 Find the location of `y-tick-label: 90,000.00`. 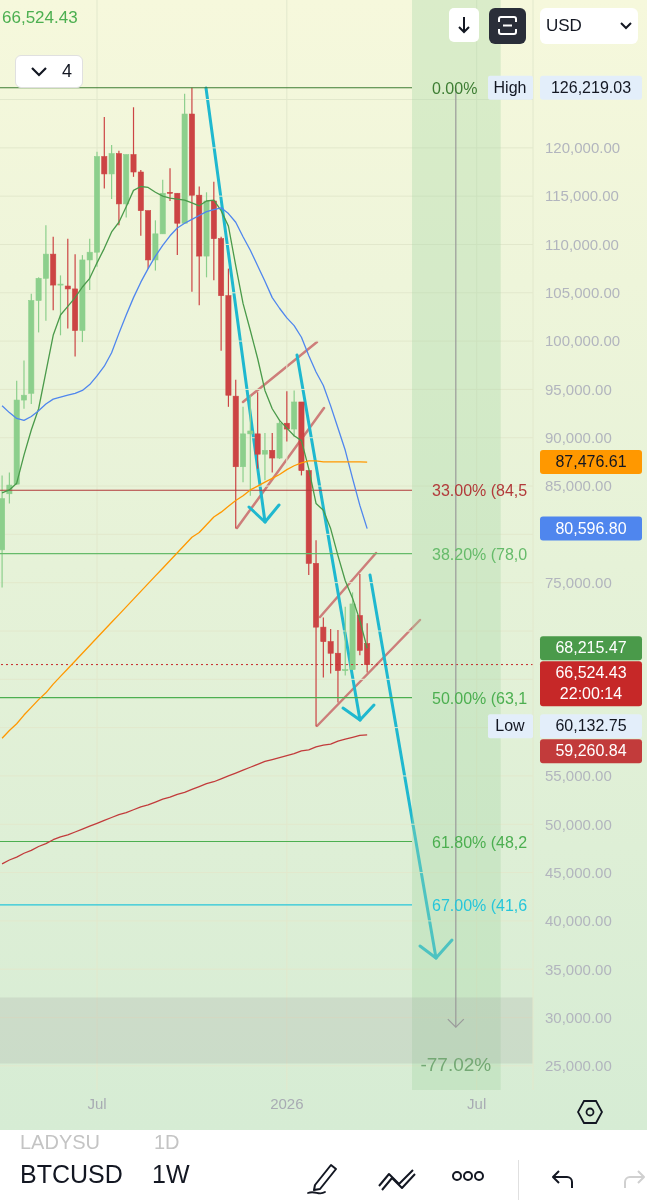

y-tick-label: 90,000.00 is located at coordinates (578, 438).